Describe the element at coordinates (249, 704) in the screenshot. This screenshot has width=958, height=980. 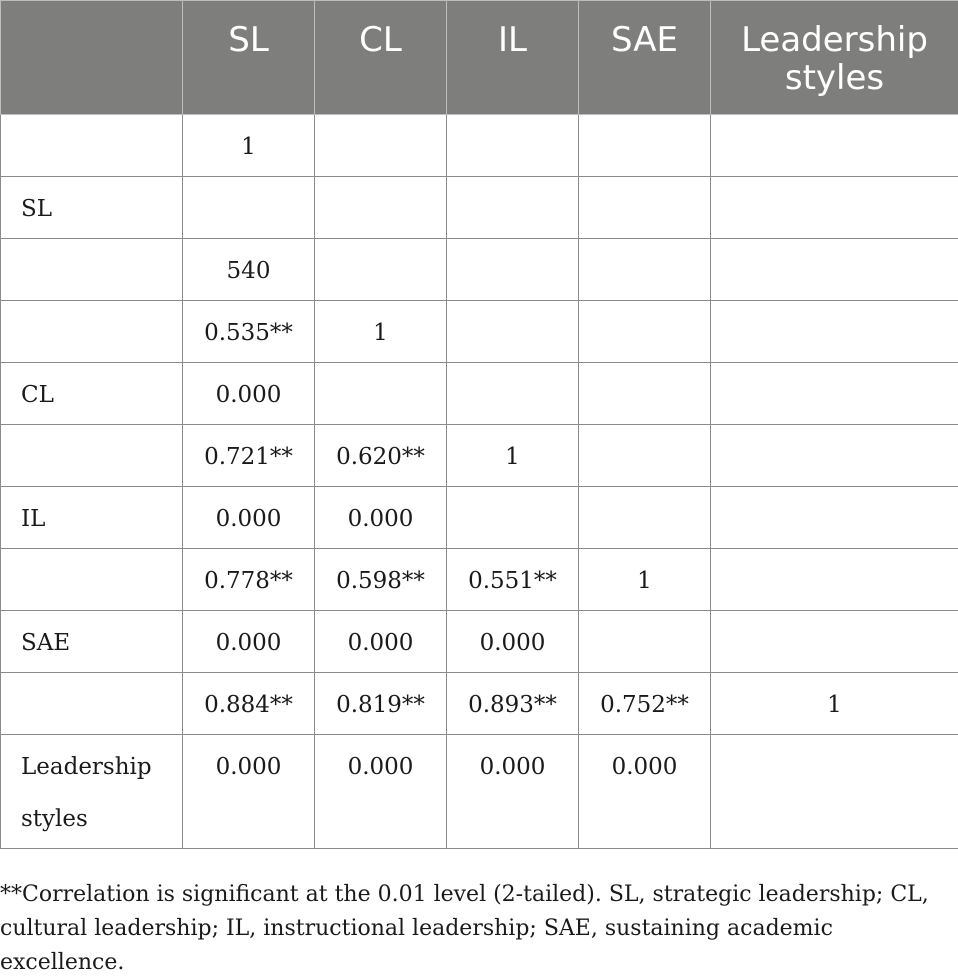
I see `table-cell: 0.884**` at that location.